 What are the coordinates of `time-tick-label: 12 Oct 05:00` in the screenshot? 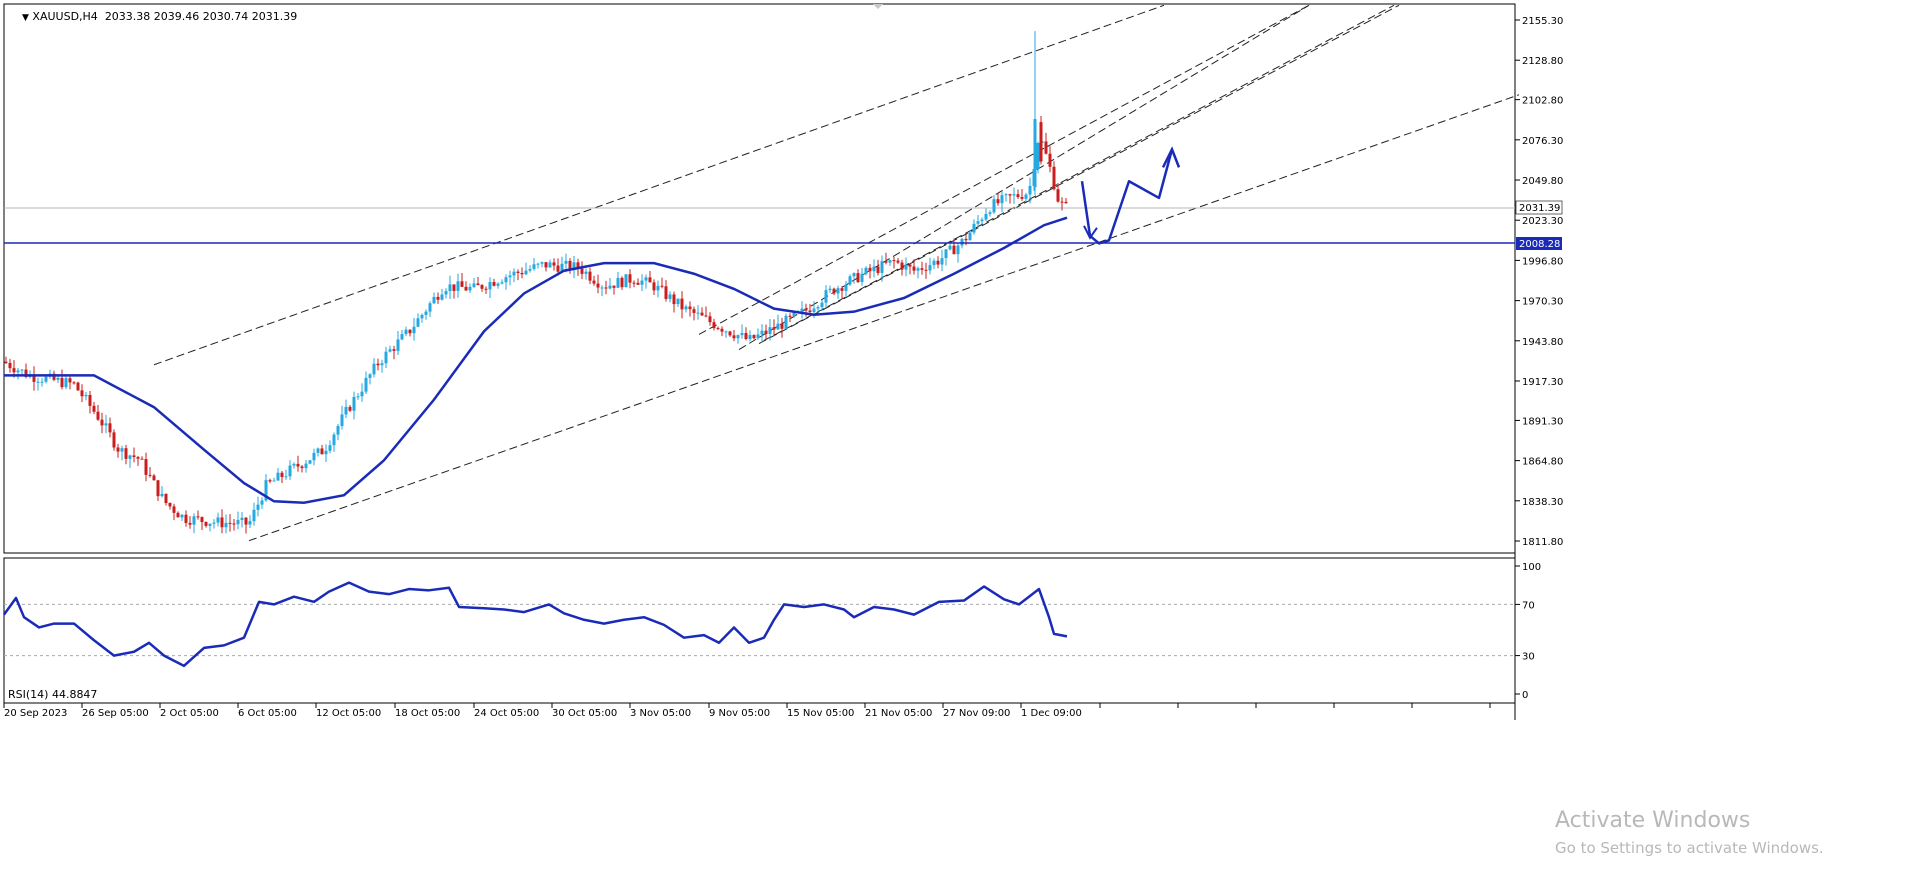 It's located at (348, 713).